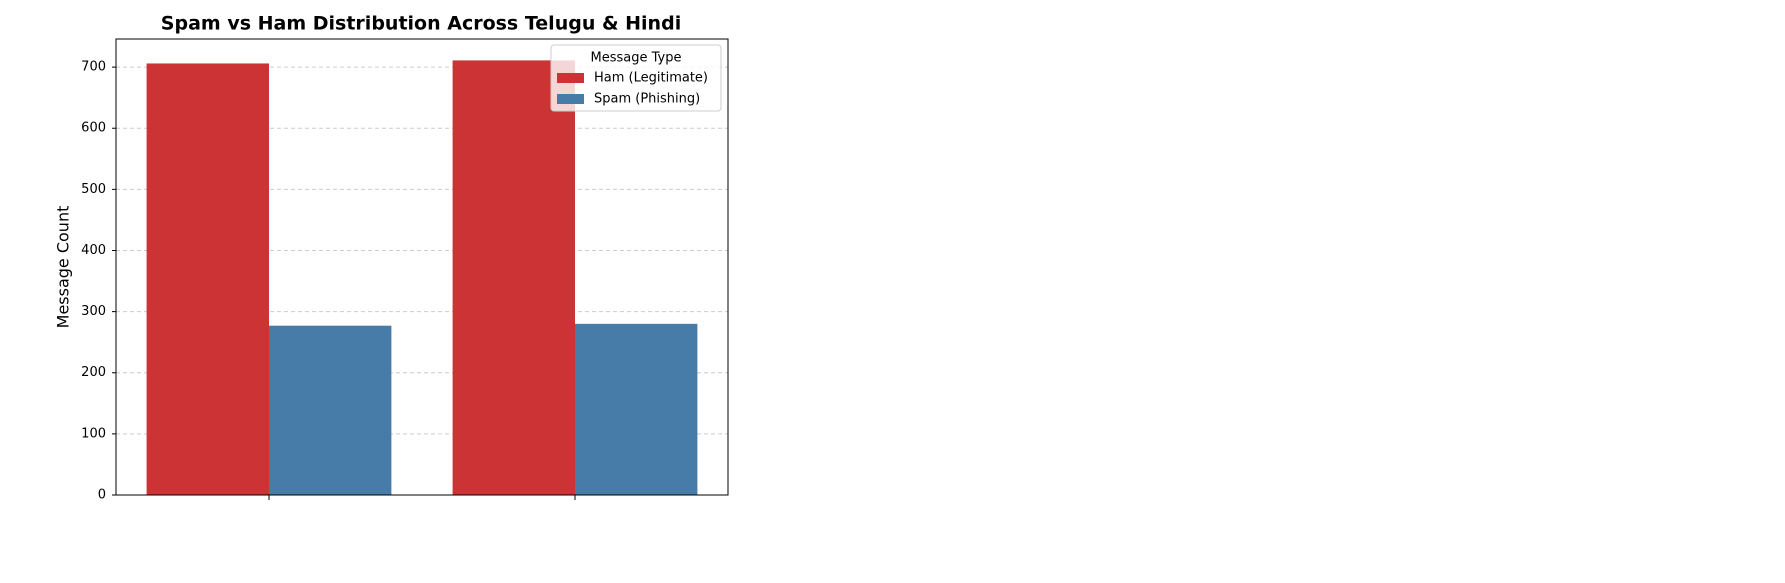  What do you see at coordinates (93, 433) in the screenshot?
I see `y-tick-label: 100` at bounding box center [93, 433].